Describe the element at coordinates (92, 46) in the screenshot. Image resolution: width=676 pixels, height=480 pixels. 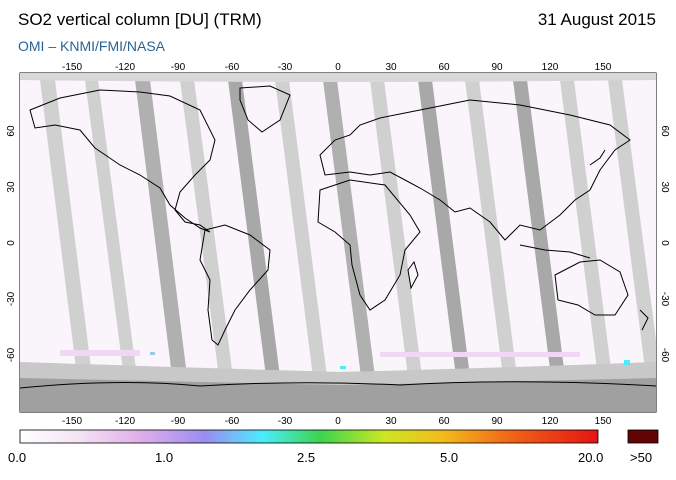
I see `data-credit: OMI – KNMI/FMI/NASA` at that location.